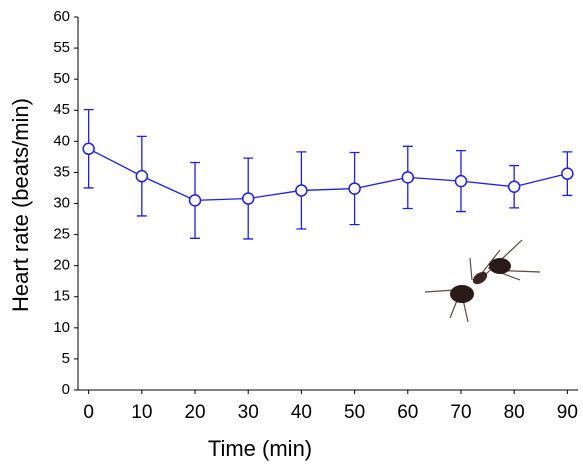 The width and height of the screenshot is (583, 469). I want to click on y-tick-label: 5, so click(66, 358).